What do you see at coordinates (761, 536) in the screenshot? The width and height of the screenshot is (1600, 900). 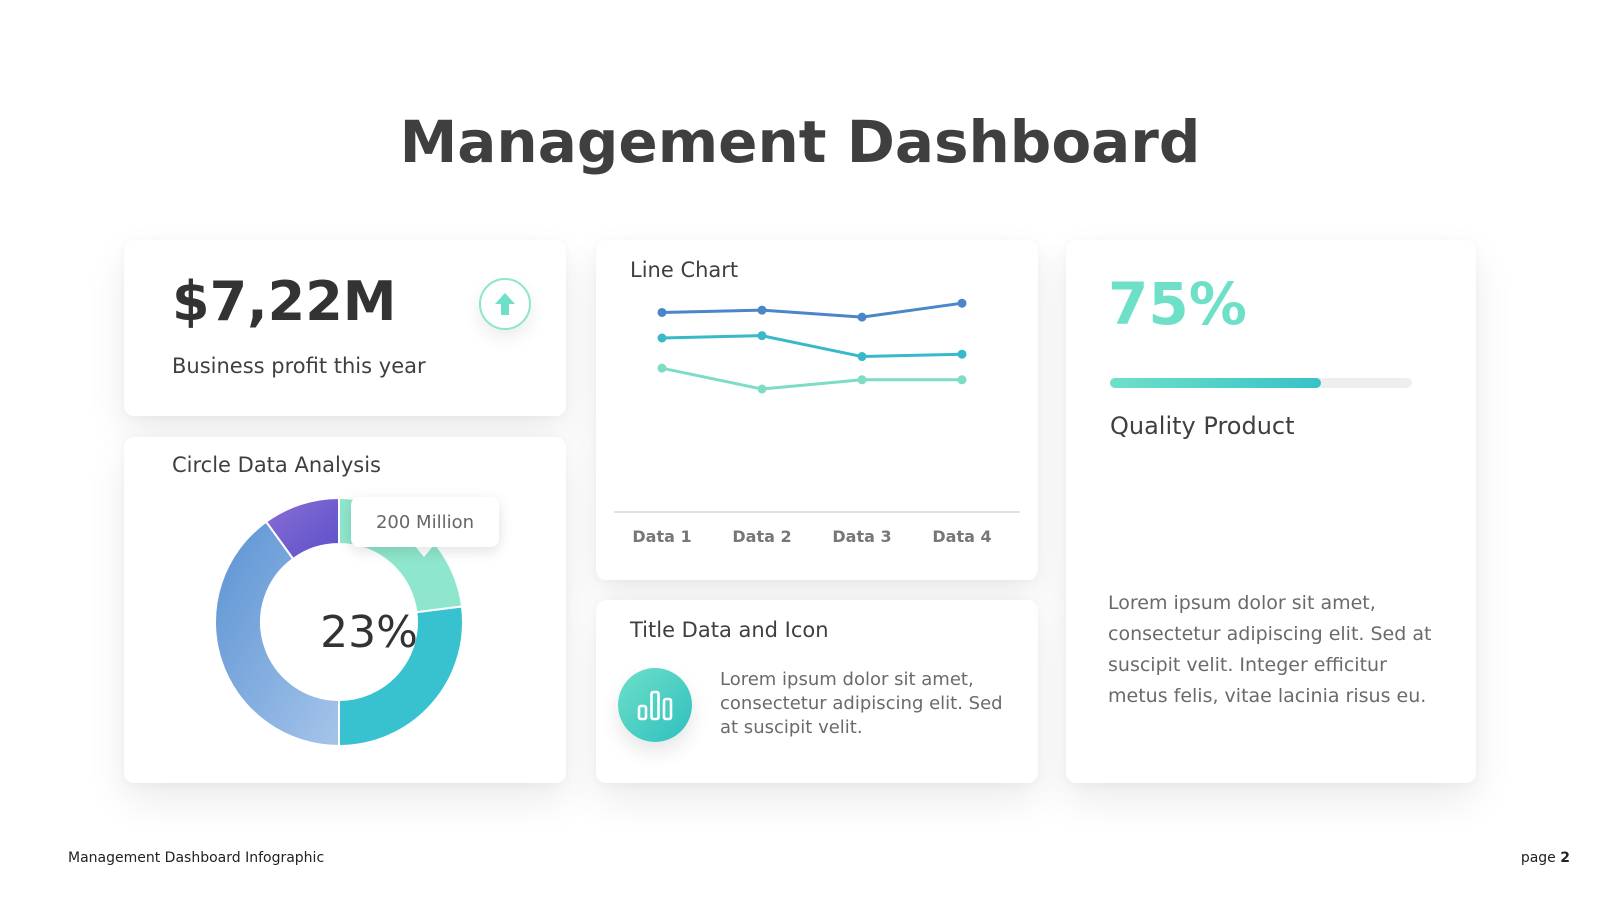 I see `x-tick-label: Data 2` at bounding box center [761, 536].